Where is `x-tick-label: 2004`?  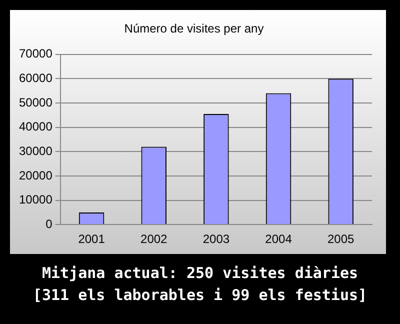
x-tick-label: 2004 is located at coordinates (278, 239).